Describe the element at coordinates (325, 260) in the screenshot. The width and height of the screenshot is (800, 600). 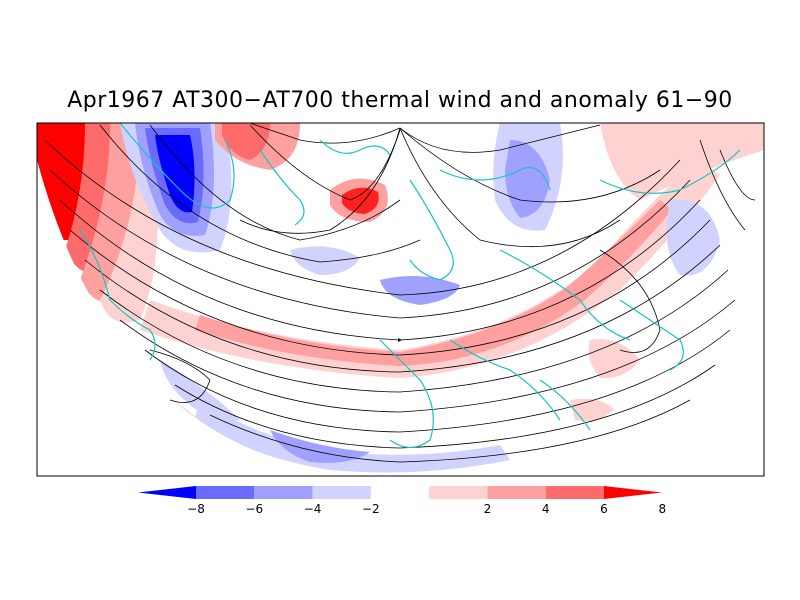
I see `anomaly-negative-west` at that location.